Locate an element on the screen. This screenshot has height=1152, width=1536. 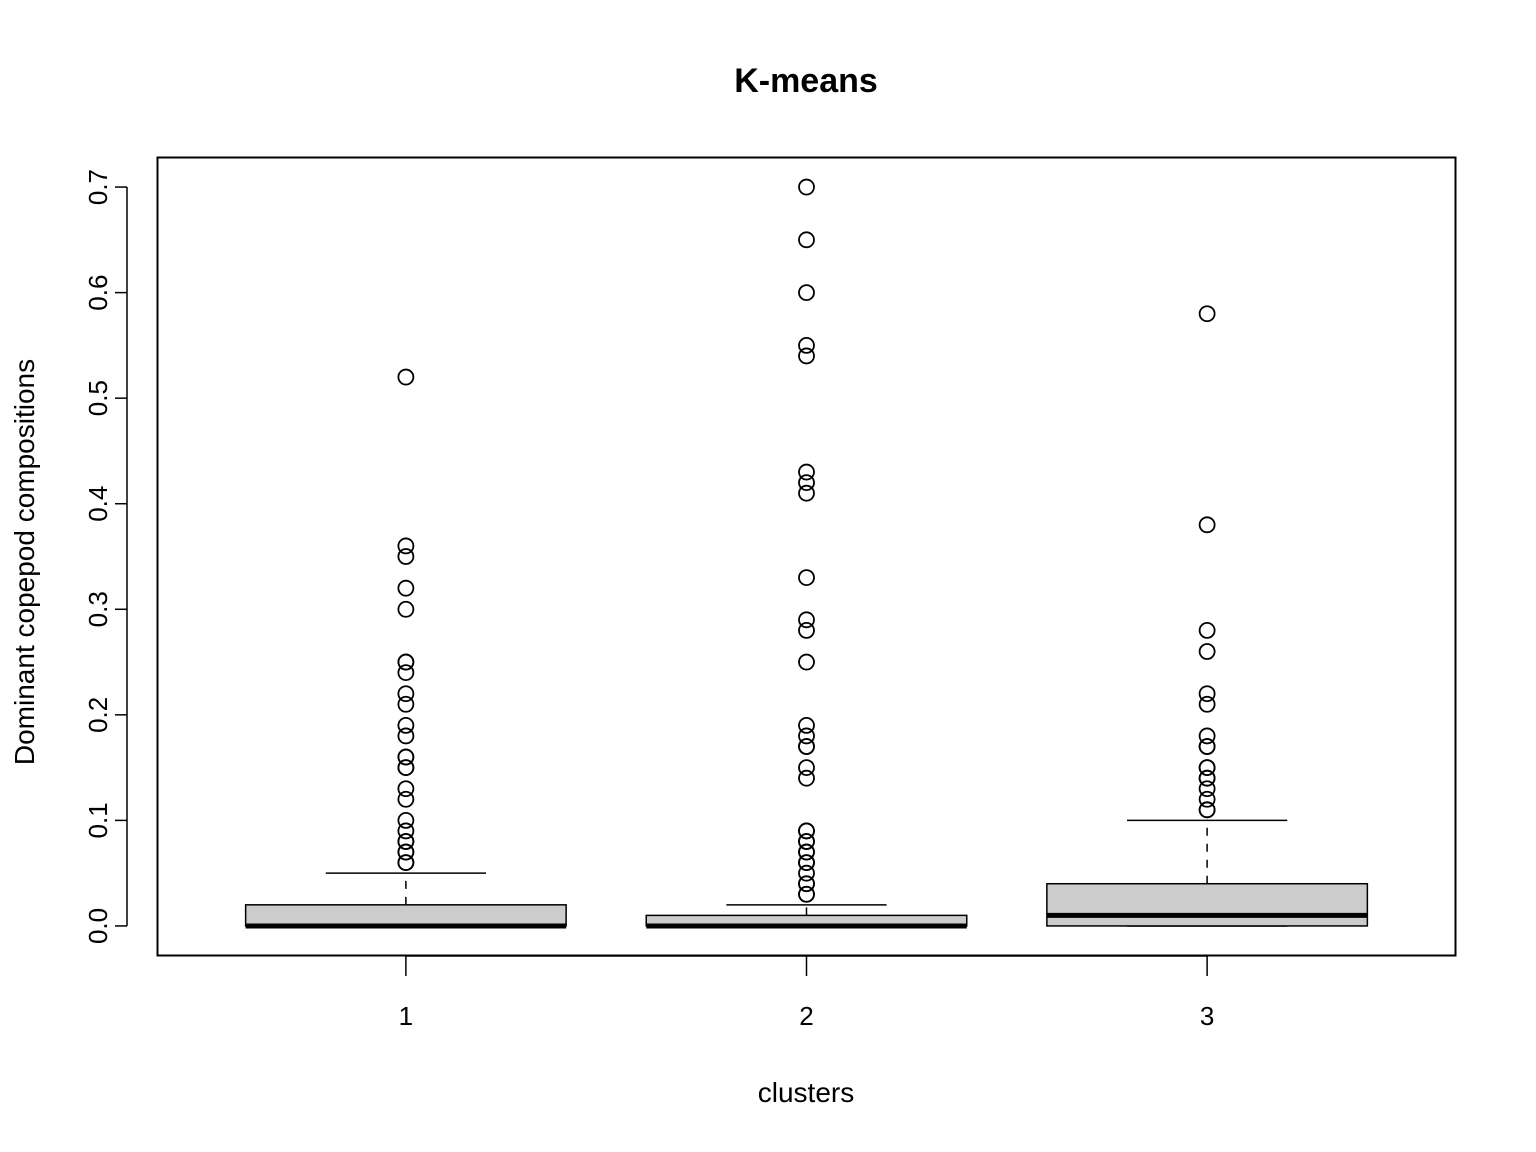
y-axis-label: Dominant copepod compositions is located at coordinates (24, 562).